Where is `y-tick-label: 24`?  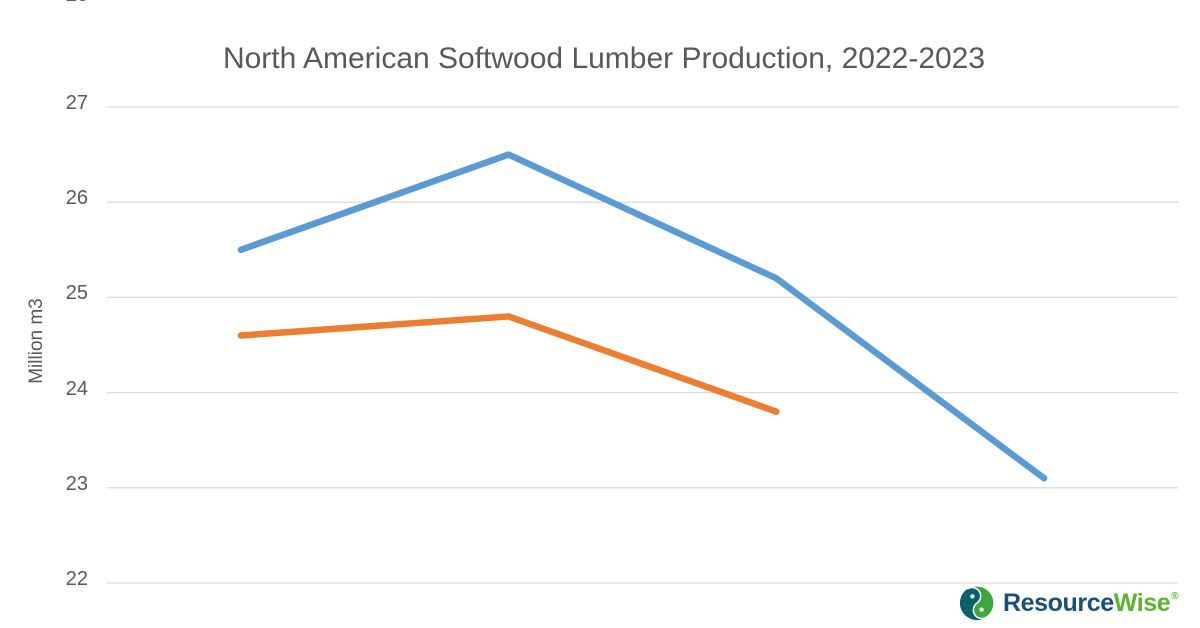
y-tick-label: 24 is located at coordinates (76, 388).